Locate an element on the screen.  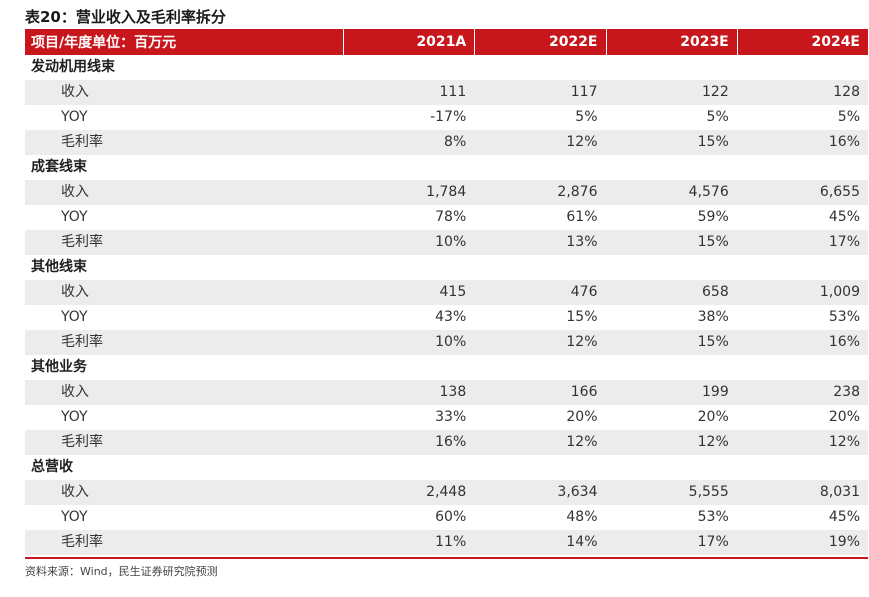
table-row: 收入 2,448 3,634 5,555 8,031 is located at coordinates (446, 492).